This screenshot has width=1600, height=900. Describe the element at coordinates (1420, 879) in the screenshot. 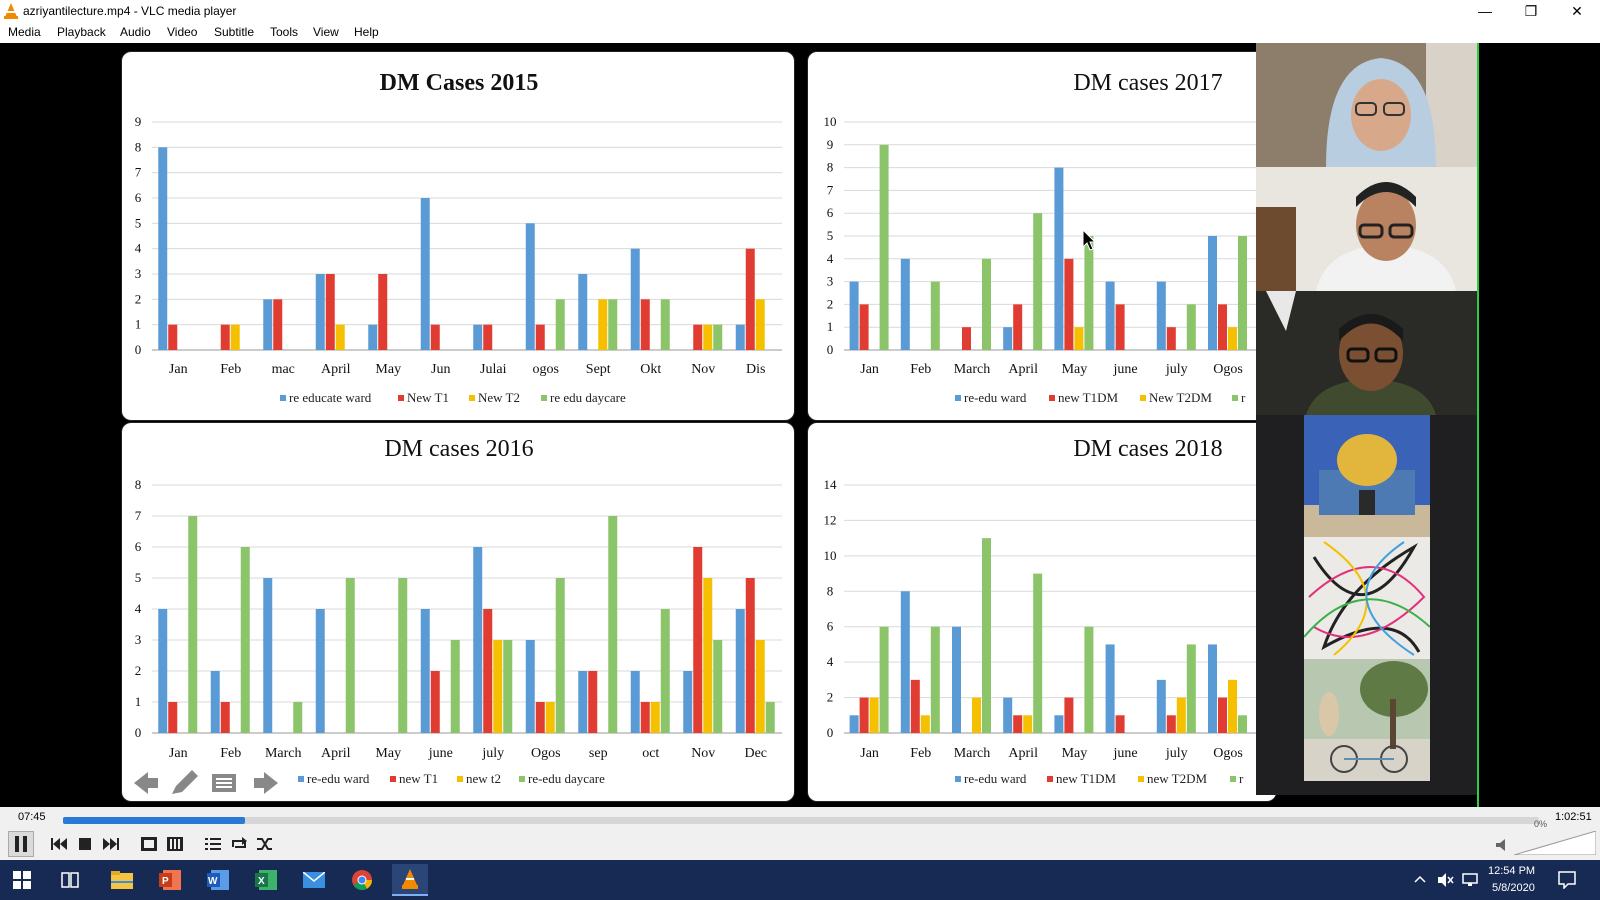

I see `tray-chevron-icon` at that location.